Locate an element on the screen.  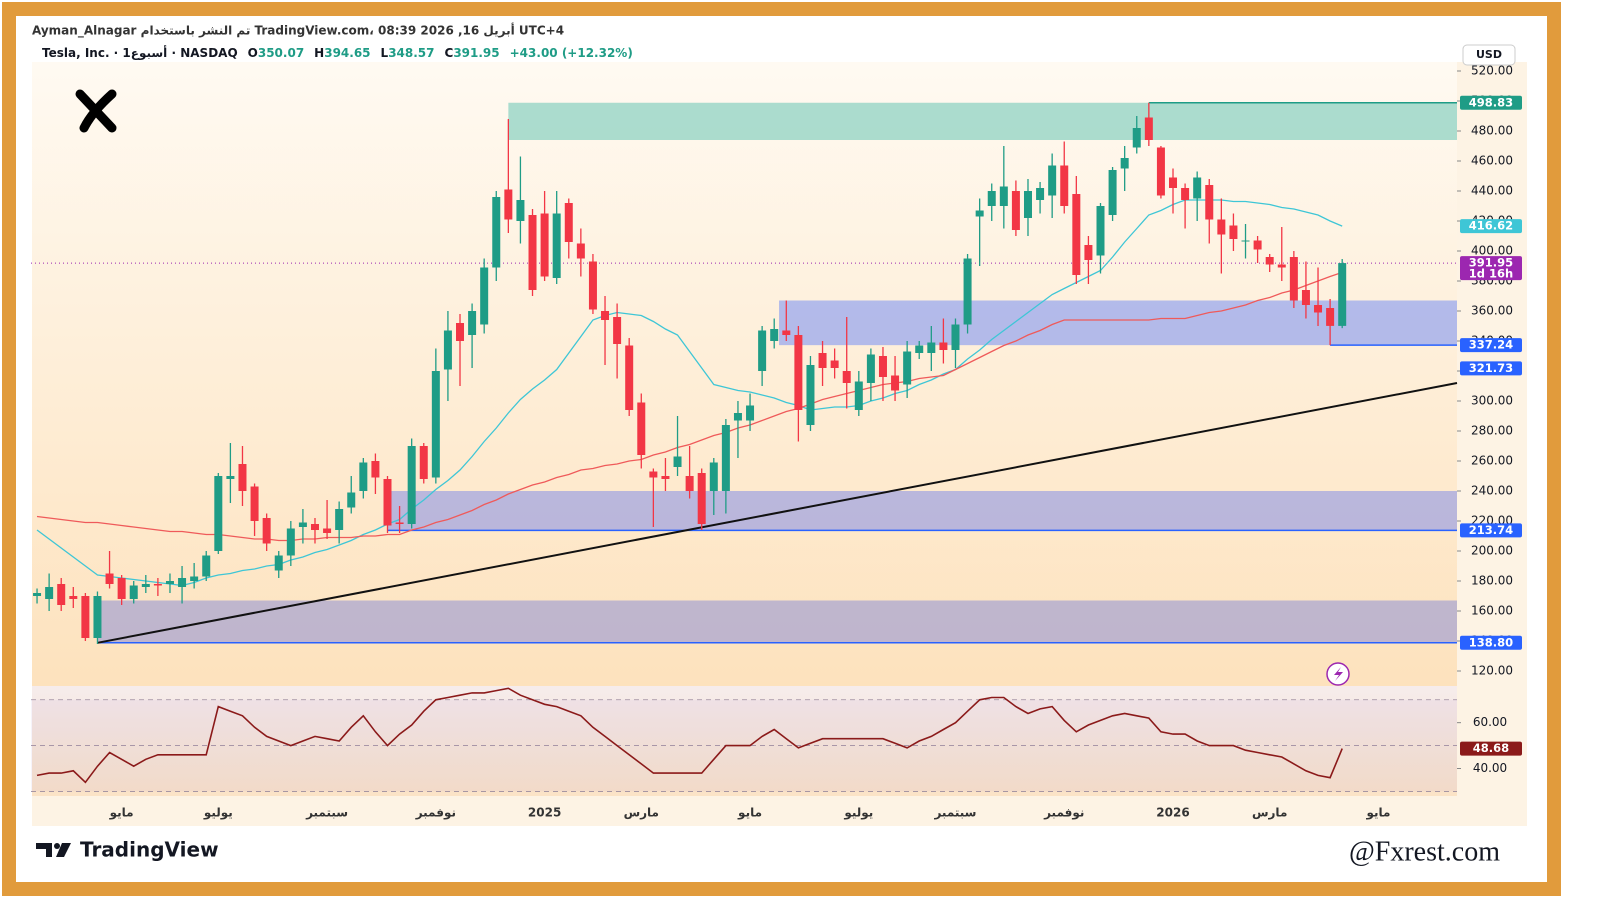
symbol: Tesla, Inc. · 1أسبوع · NASDAQ is located at coordinates (140, 53).